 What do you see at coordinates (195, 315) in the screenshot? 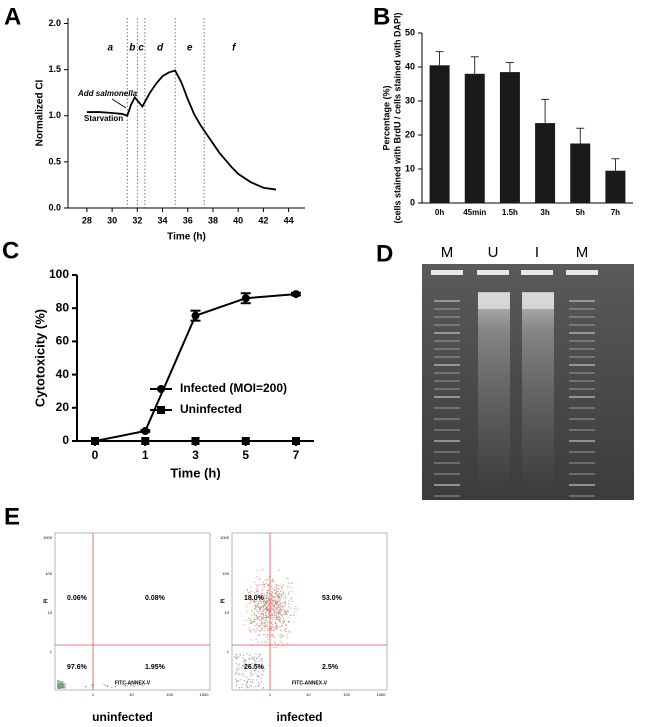
I see `marker` at bounding box center [195, 315].